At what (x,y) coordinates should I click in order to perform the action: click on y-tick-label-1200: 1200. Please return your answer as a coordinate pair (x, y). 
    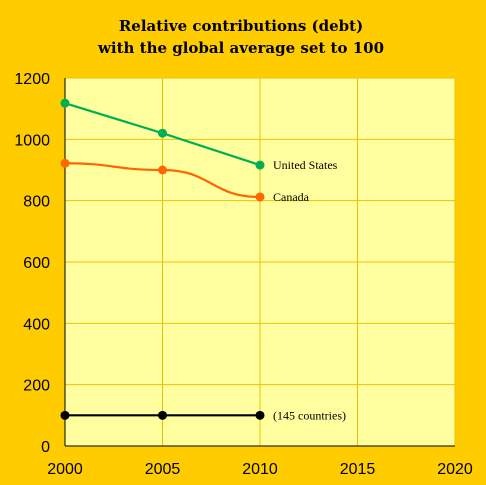
    Looking at the image, I should click on (32, 79).